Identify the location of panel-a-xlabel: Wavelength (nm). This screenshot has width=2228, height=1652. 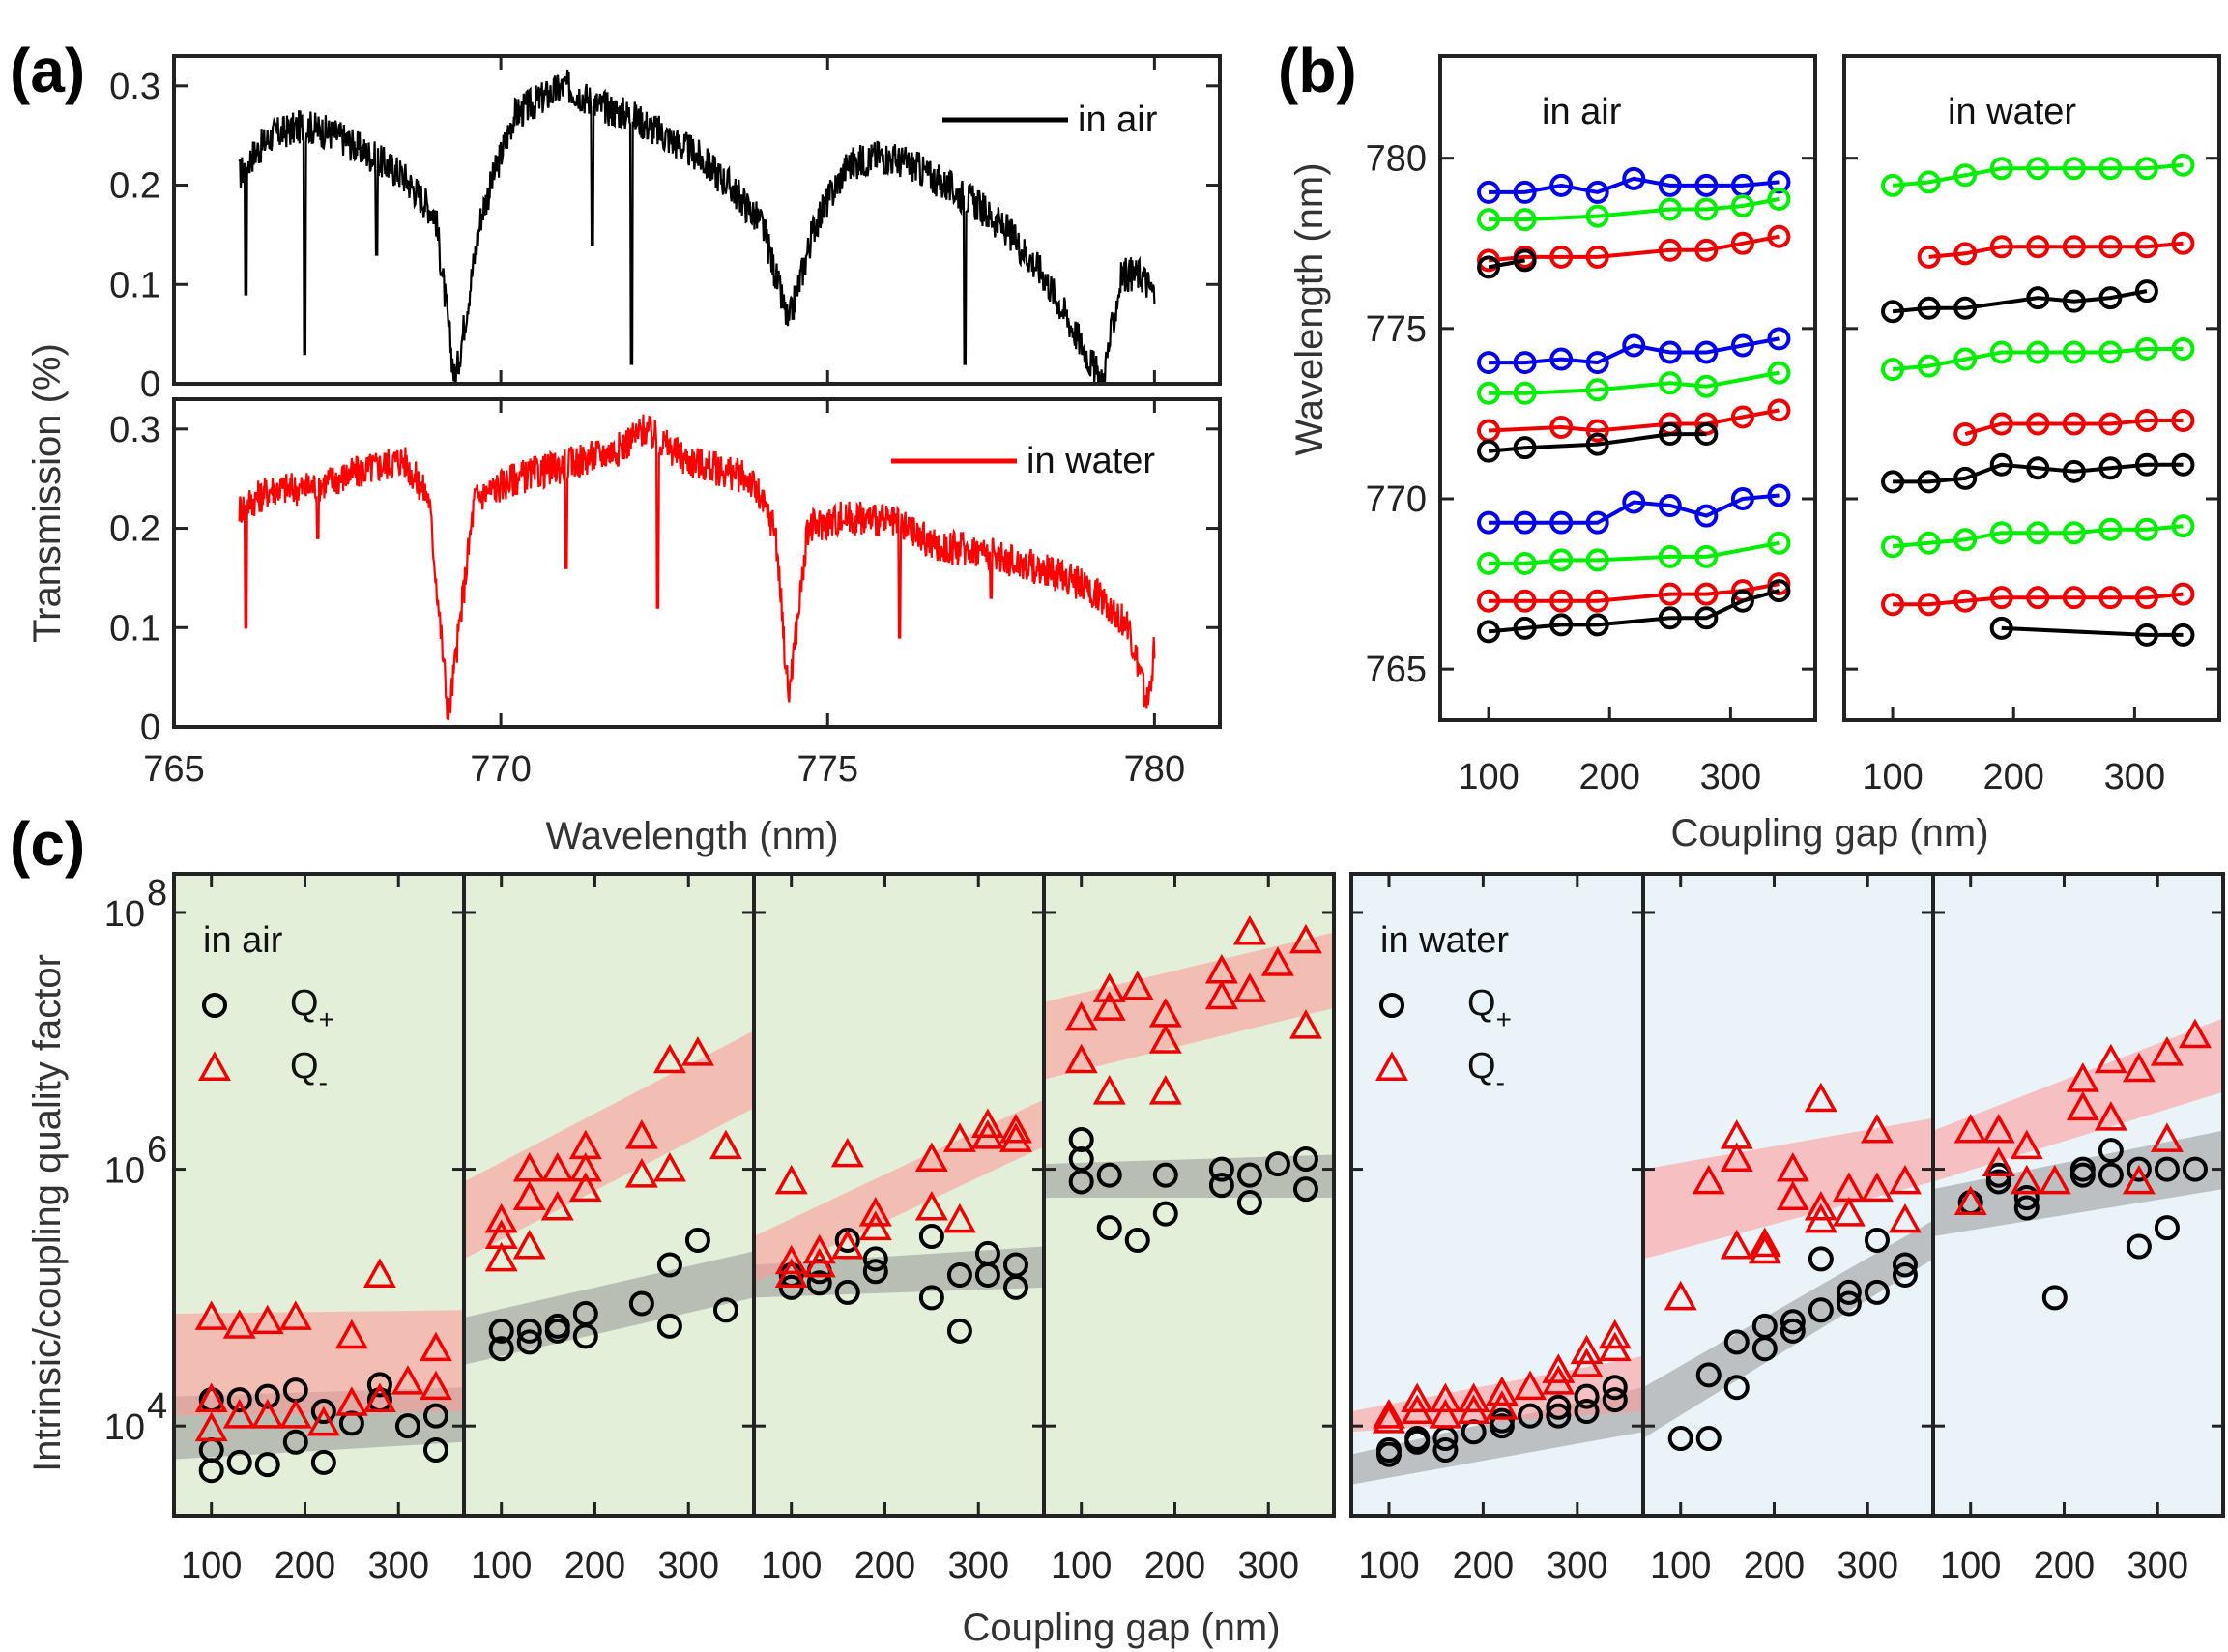
(692, 836).